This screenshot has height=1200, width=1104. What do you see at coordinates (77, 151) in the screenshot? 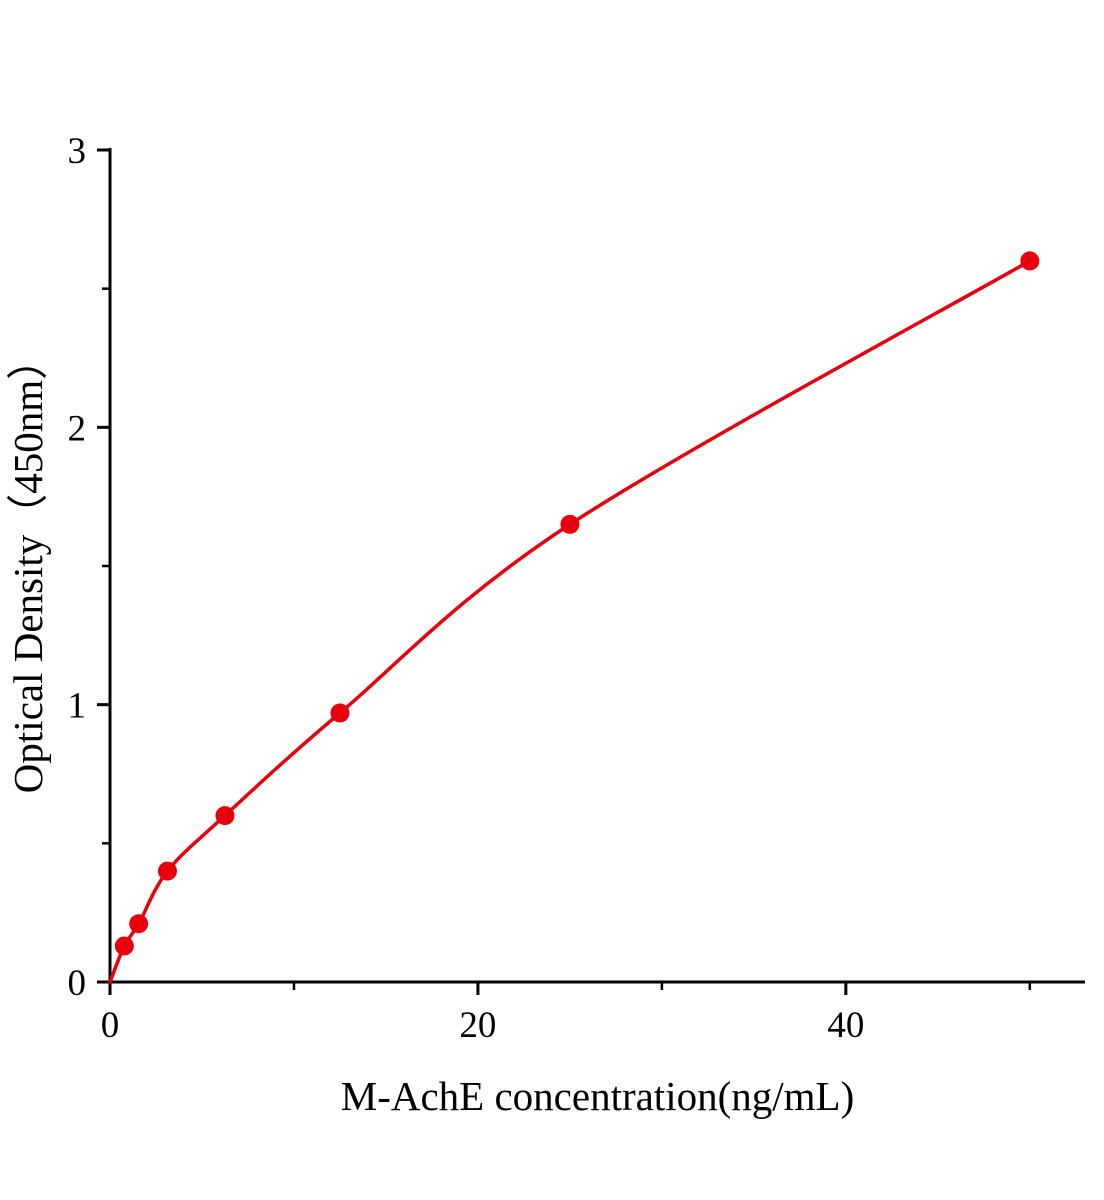
I see `y-tick-label: 3` at bounding box center [77, 151].